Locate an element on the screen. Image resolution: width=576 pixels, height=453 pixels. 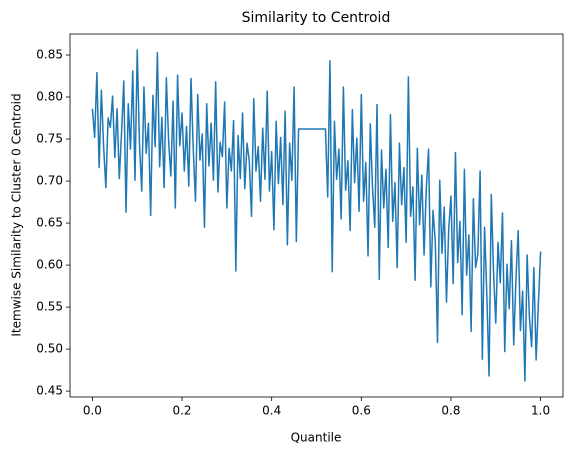
y-tick-label: 0.60 is located at coordinates (49, 265).